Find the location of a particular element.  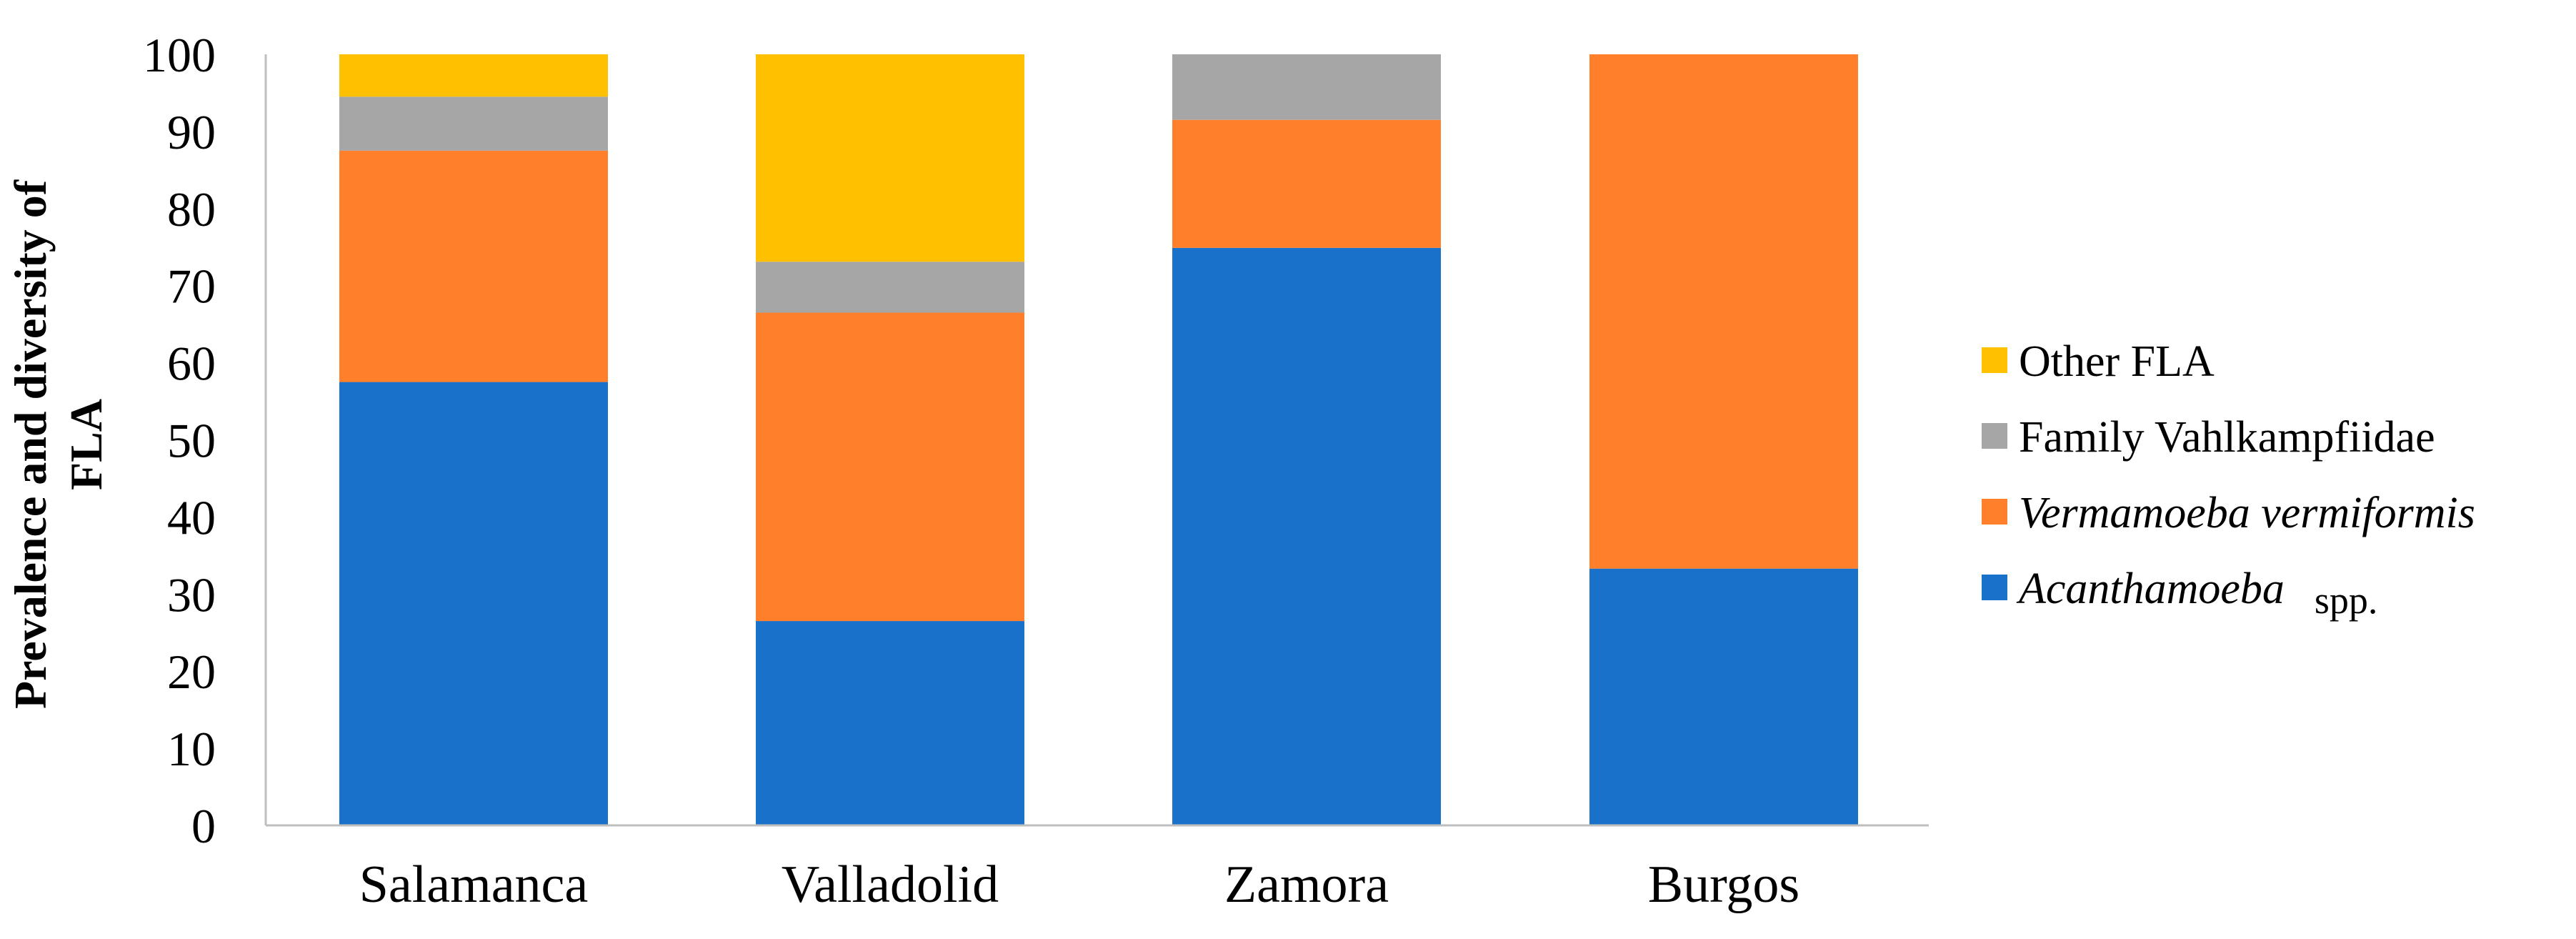

legend-label: Vermamoeba vermiformis is located at coordinates (2247, 513).